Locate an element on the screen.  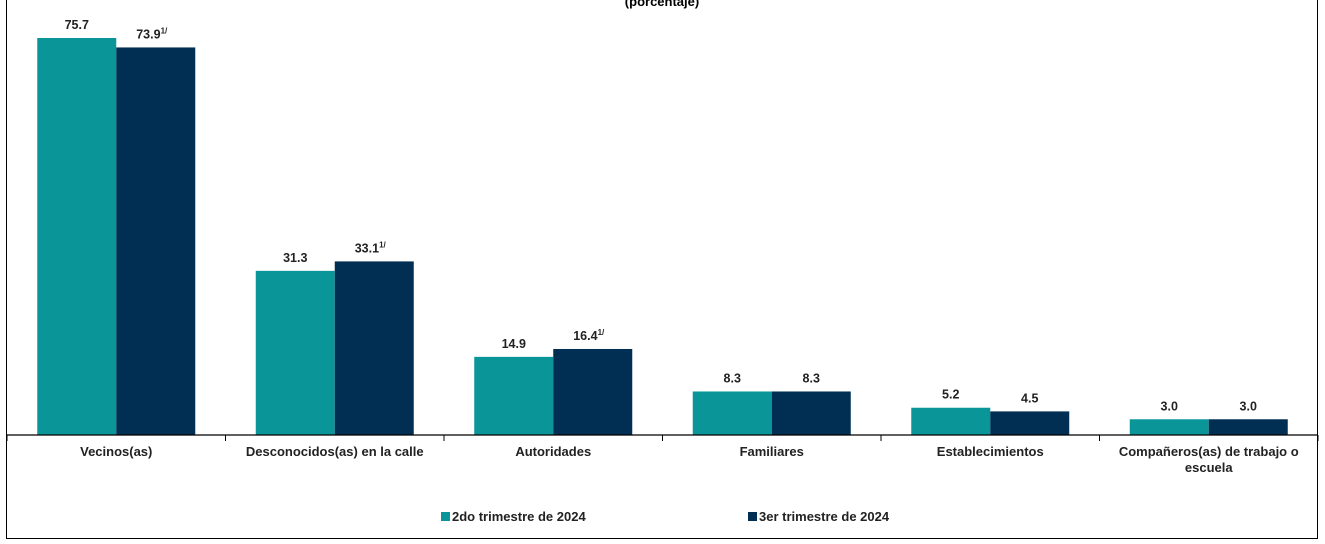
data-label: 33.11/ is located at coordinates (371, 247).